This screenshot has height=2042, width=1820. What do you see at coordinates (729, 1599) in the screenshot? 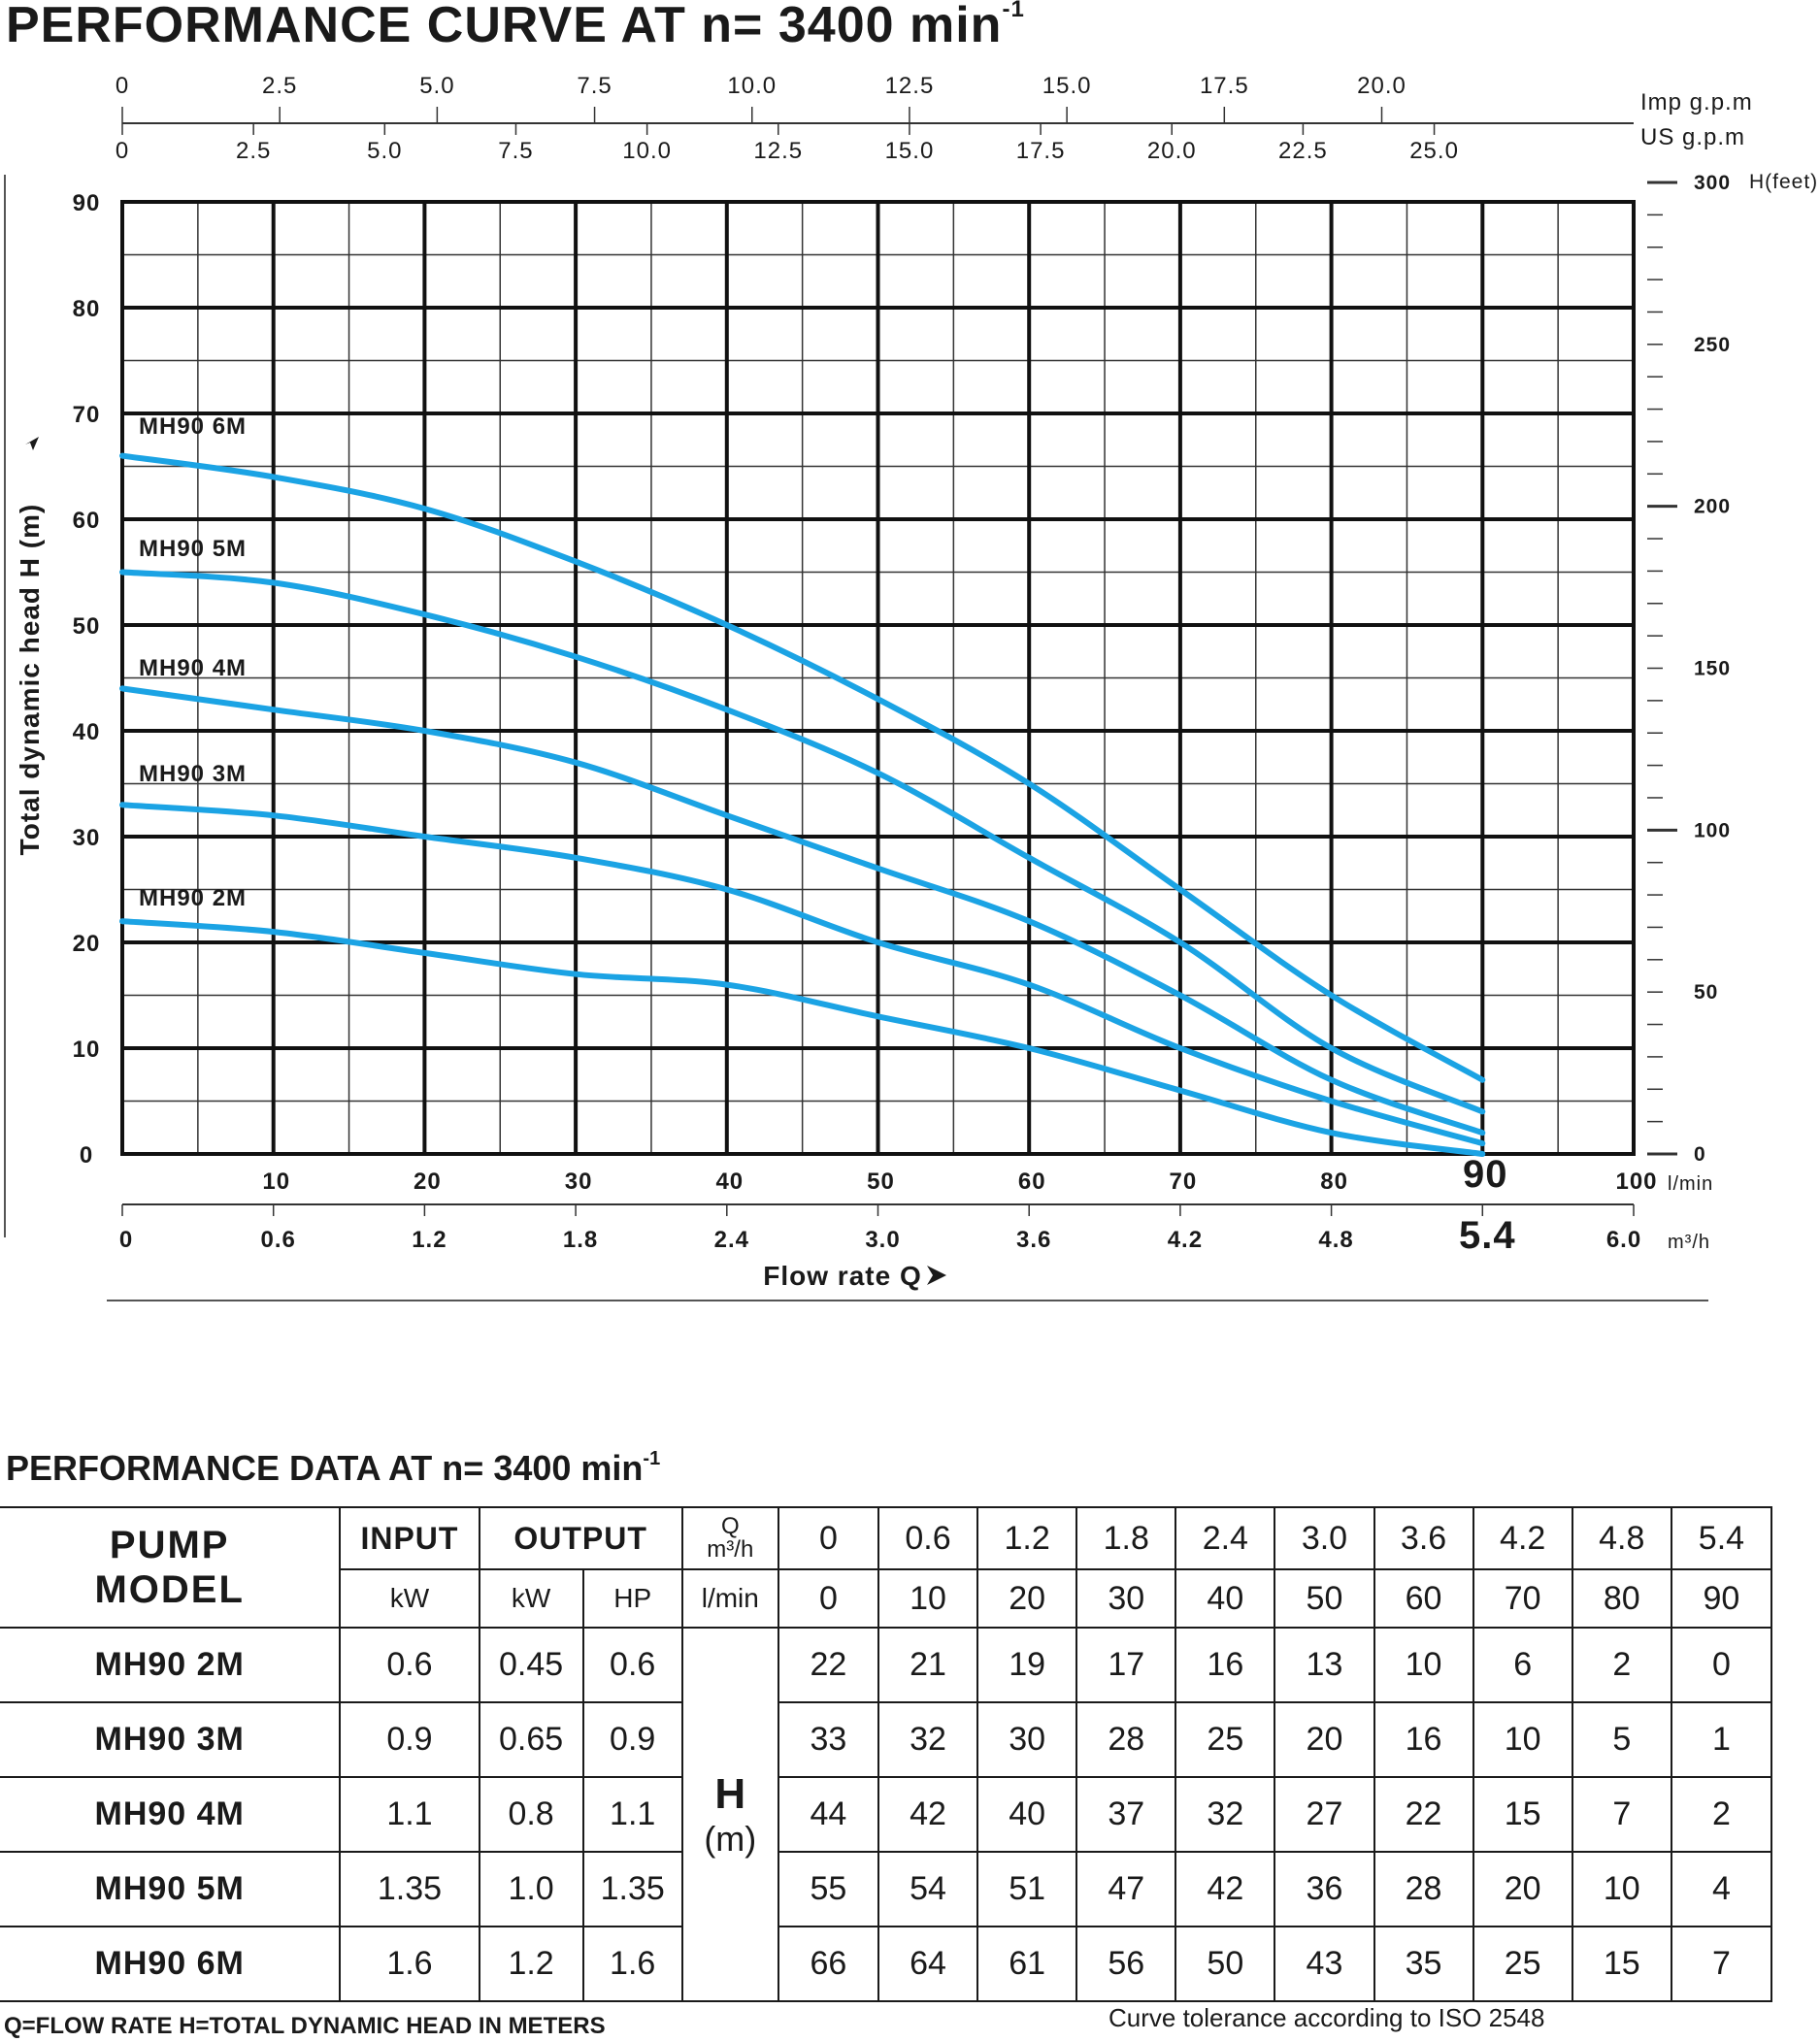
I see `lmin-unit: l/min` at bounding box center [729, 1599].